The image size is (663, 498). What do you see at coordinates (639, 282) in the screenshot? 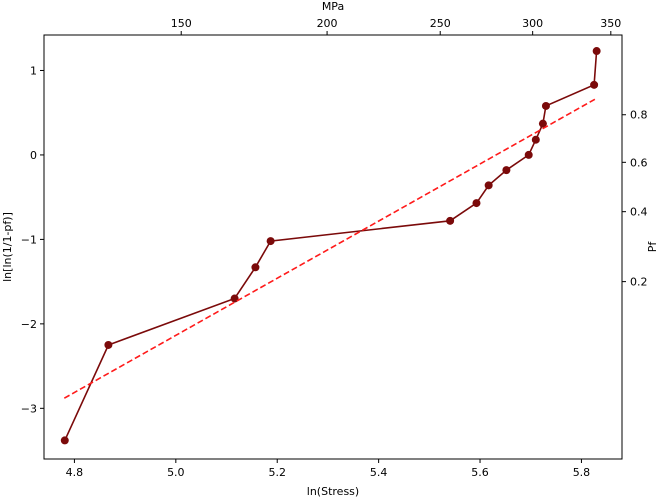
I see `right-tick-label: 0.2` at bounding box center [639, 282].